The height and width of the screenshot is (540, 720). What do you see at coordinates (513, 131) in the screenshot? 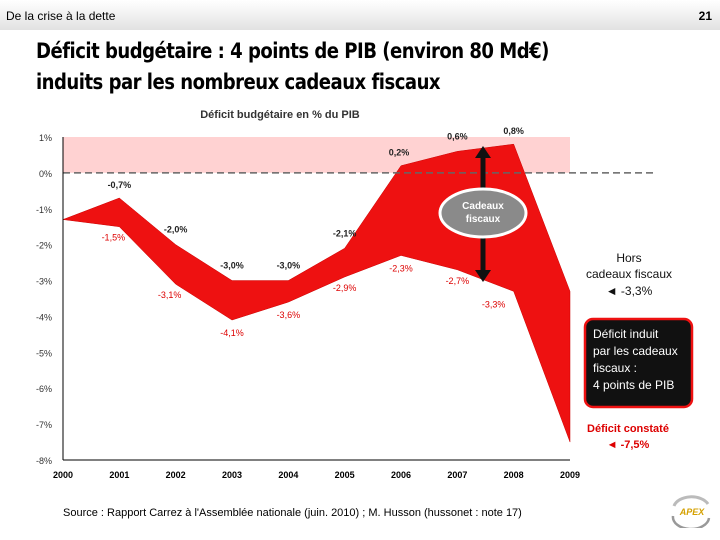
I see `data-label-hors: 0,8%` at bounding box center [513, 131].